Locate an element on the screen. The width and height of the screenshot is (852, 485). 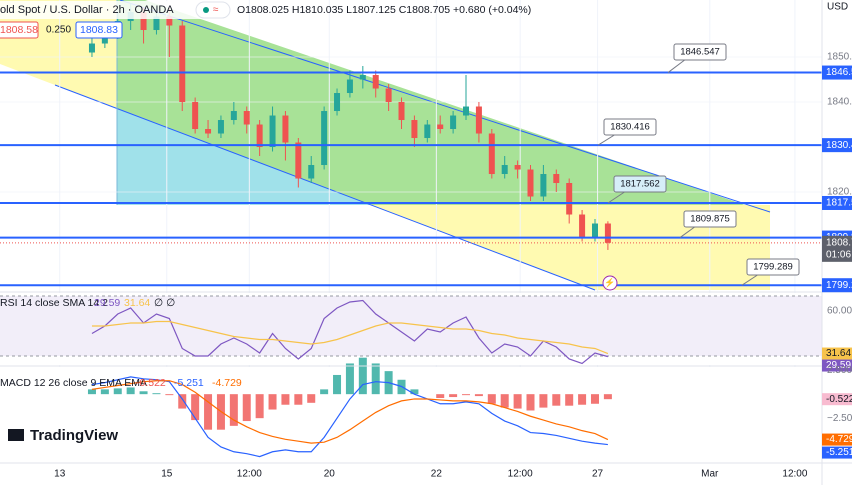
bid: 1808.58 is located at coordinates (19, 30).